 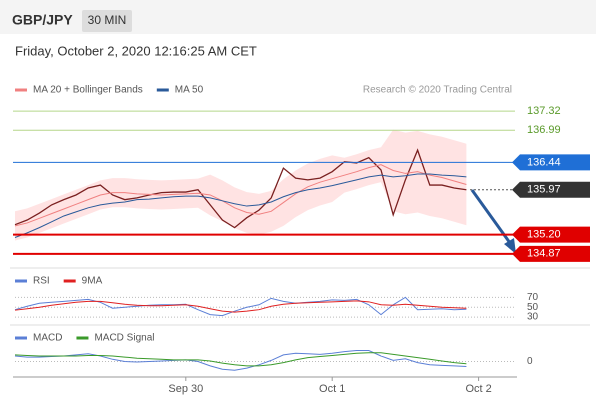 I want to click on x-tick-label: Sep 30, so click(x=185, y=389).